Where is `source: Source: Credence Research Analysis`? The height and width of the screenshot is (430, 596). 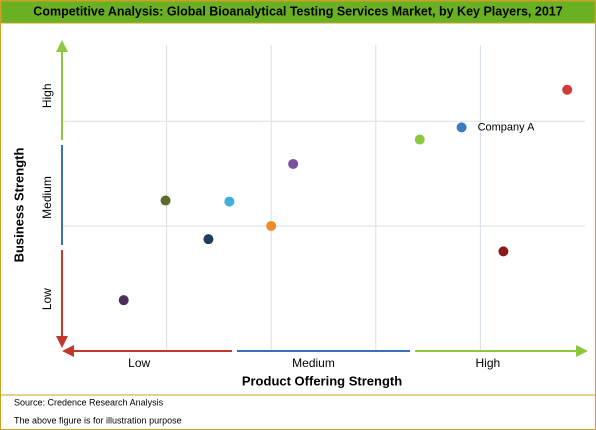
source: Source: Credence Research Analysis is located at coordinates (89, 402).